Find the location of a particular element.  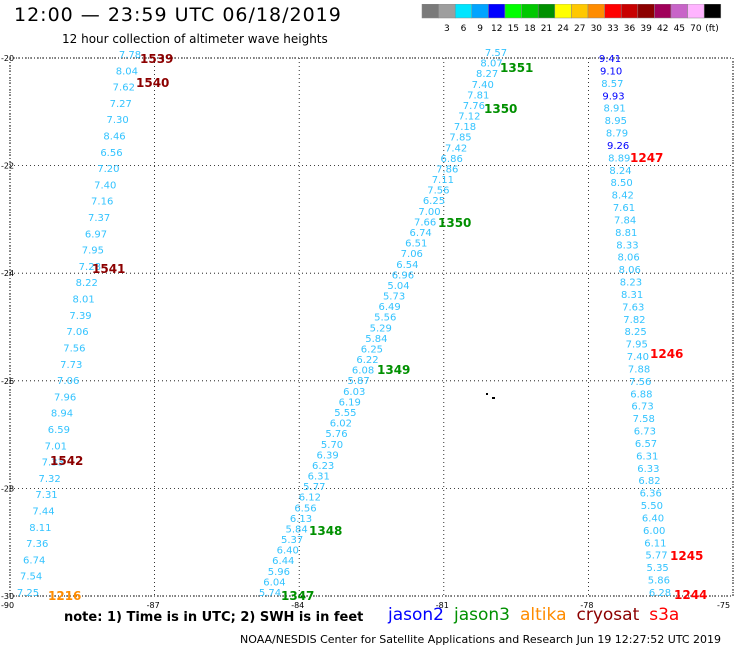

wave-height-value: 6.49 is located at coordinates (390, 307).